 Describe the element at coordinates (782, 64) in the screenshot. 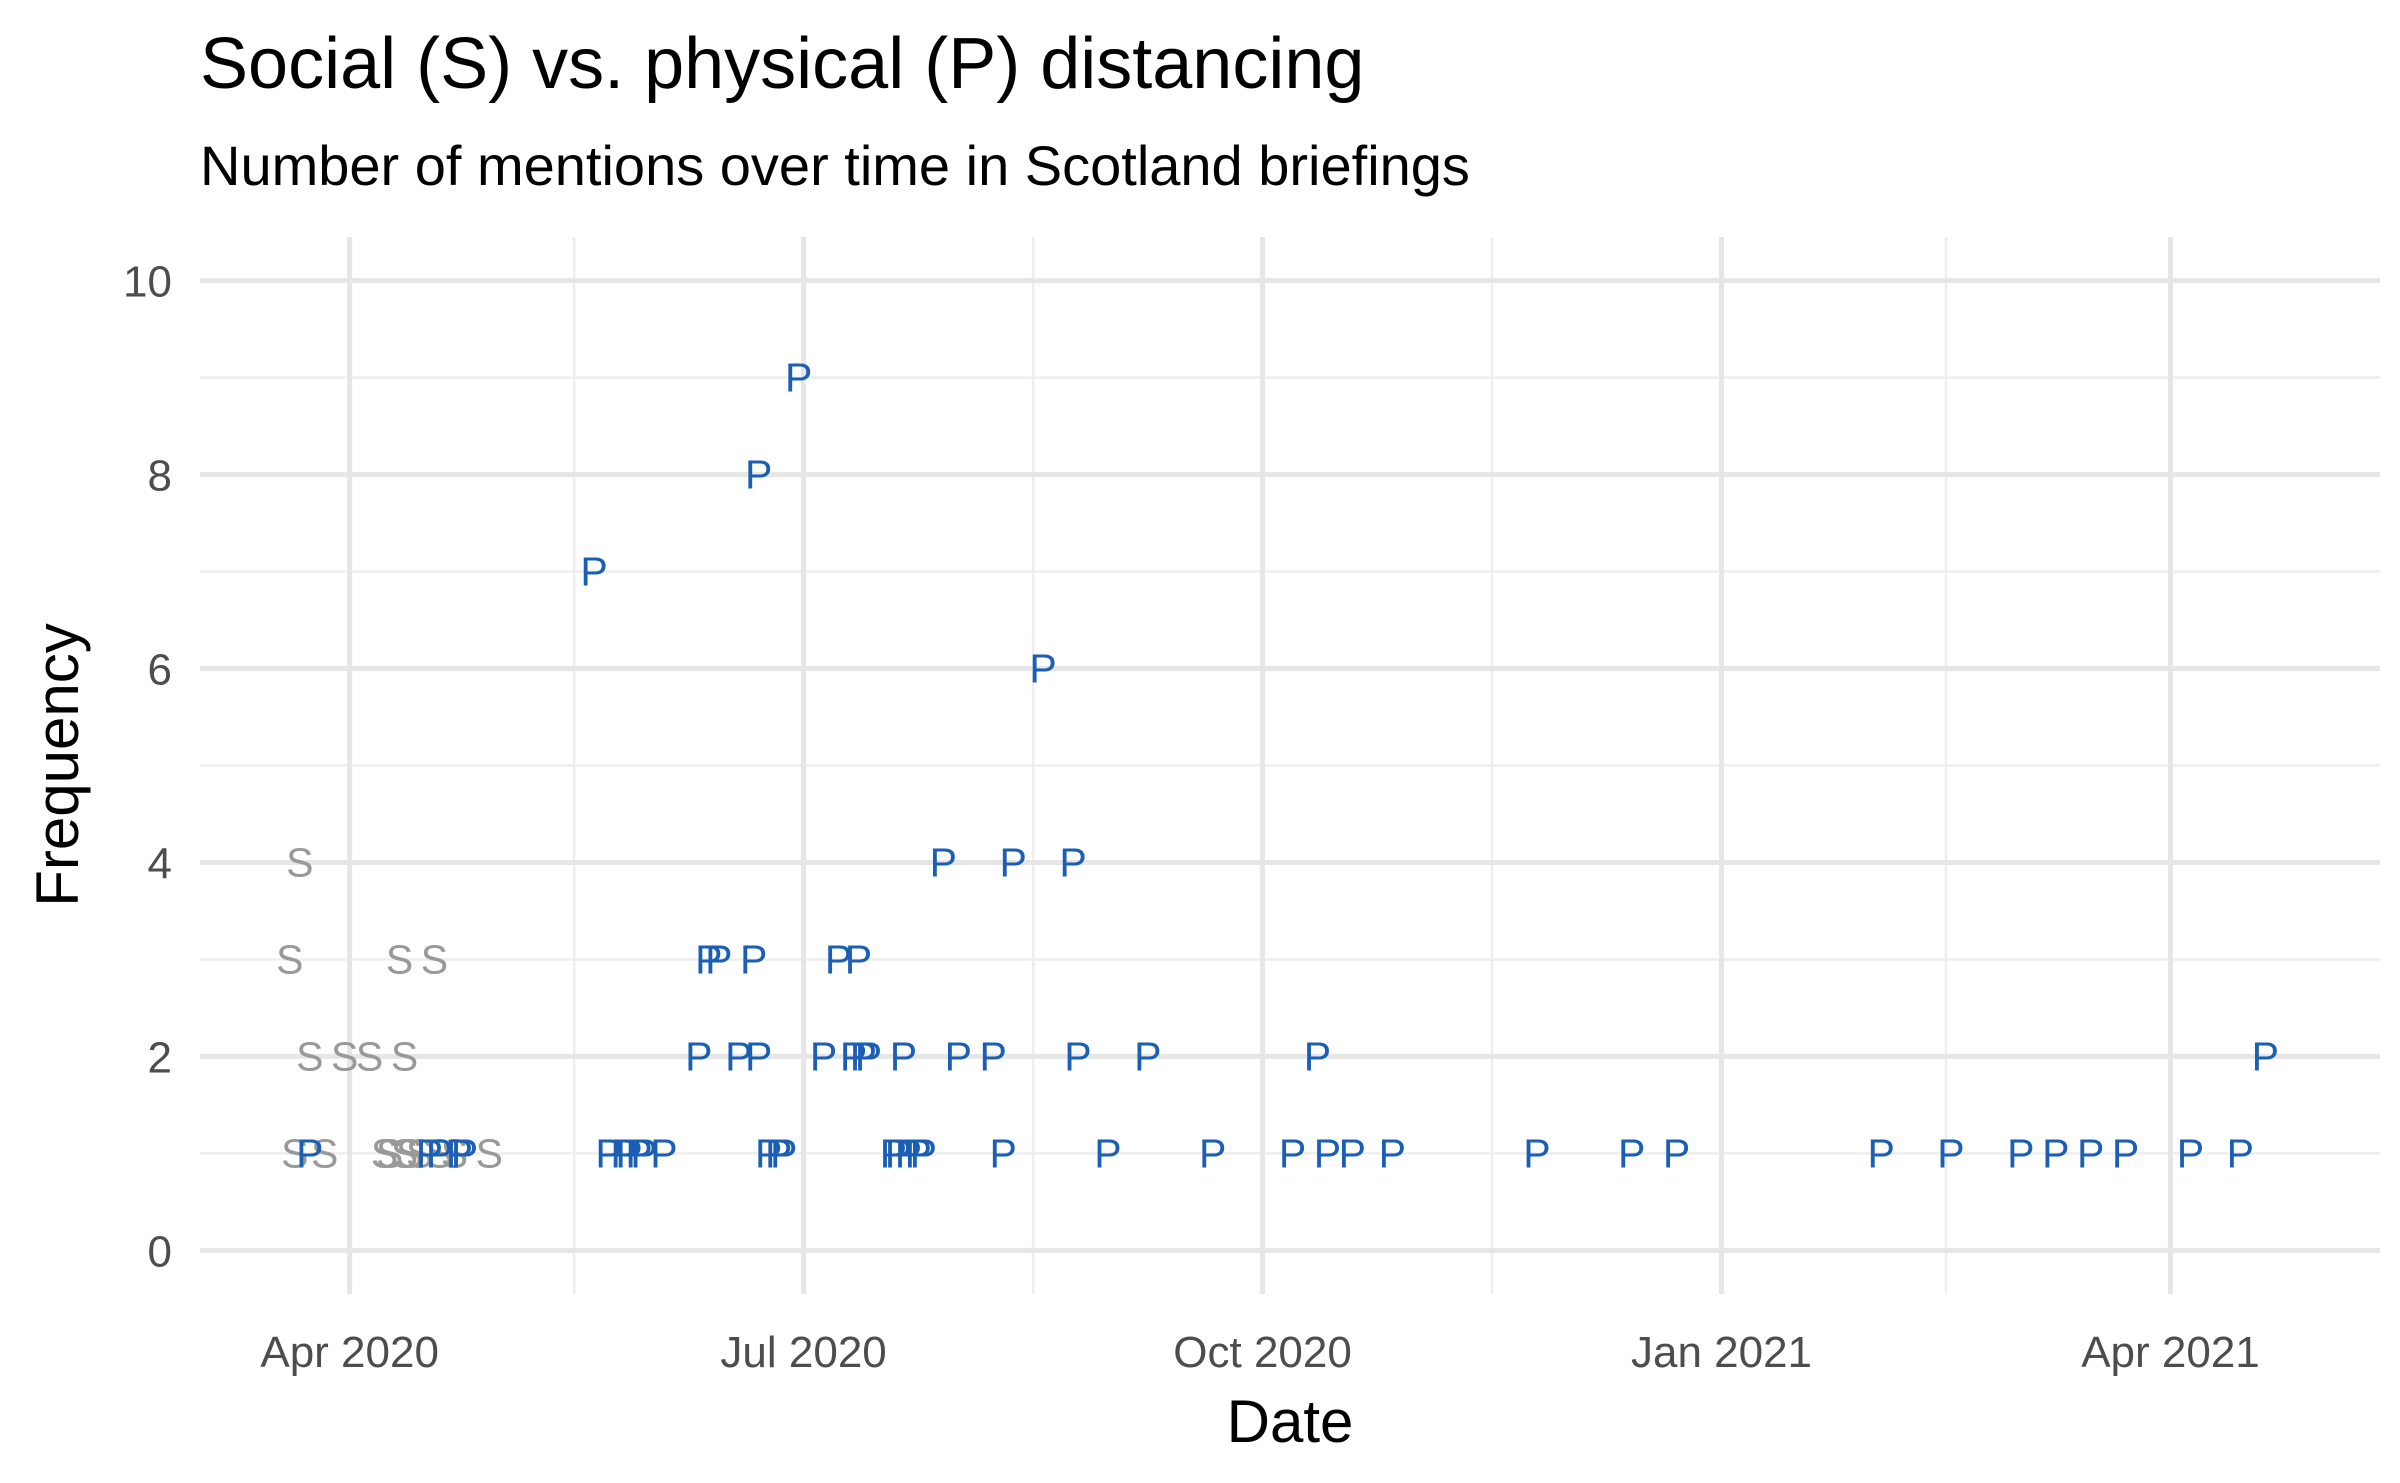

I see `chart-title: Social (S) vs. physical (P) distancing` at that location.